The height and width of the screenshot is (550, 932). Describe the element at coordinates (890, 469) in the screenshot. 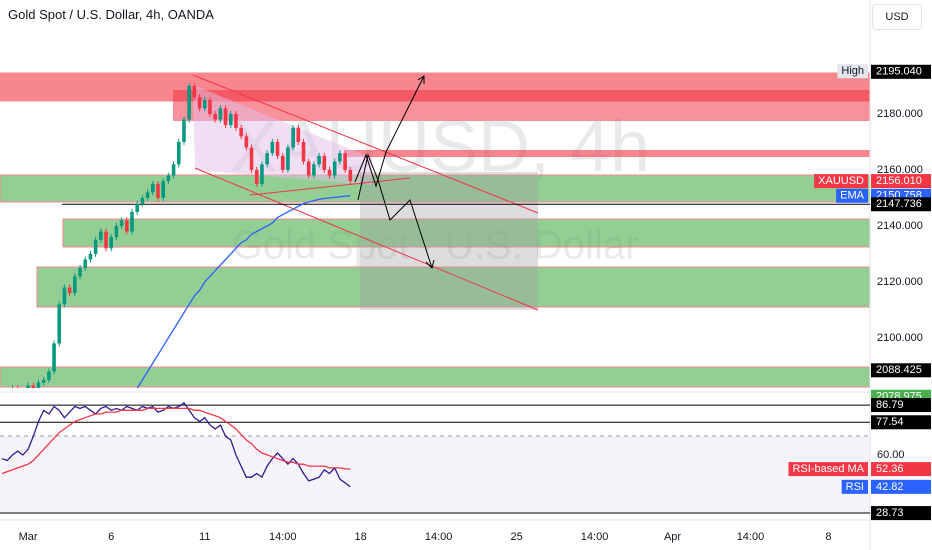

I see `price-label: 52.36` at that location.